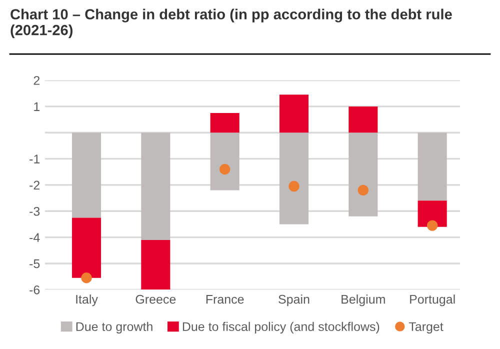  What do you see at coordinates (231, 23) in the screenshot?
I see `chart-title: Chart 10 – Change in debt ratio (in pp according to the debt rule (2021-26)` at bounding box center [231, 23].